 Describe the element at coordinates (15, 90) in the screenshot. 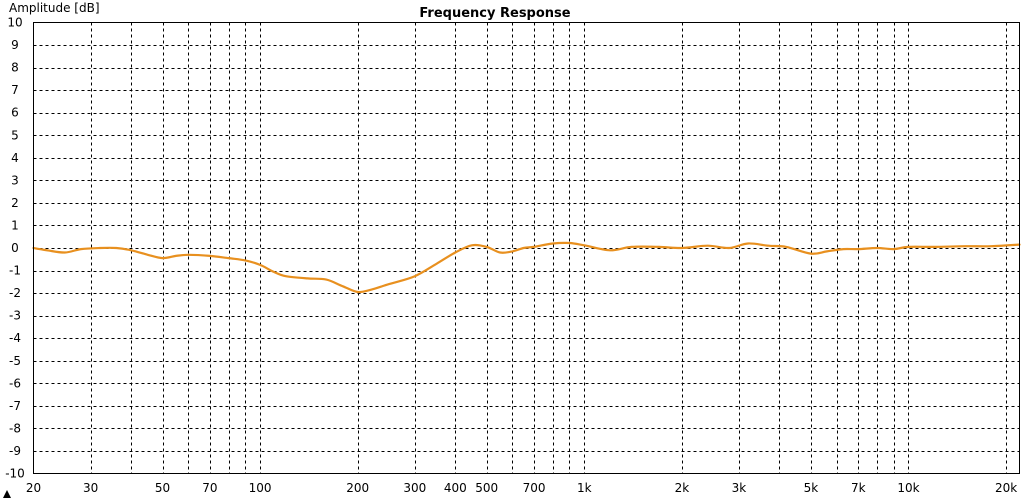

I see `y-tick-label: 7` at that location.